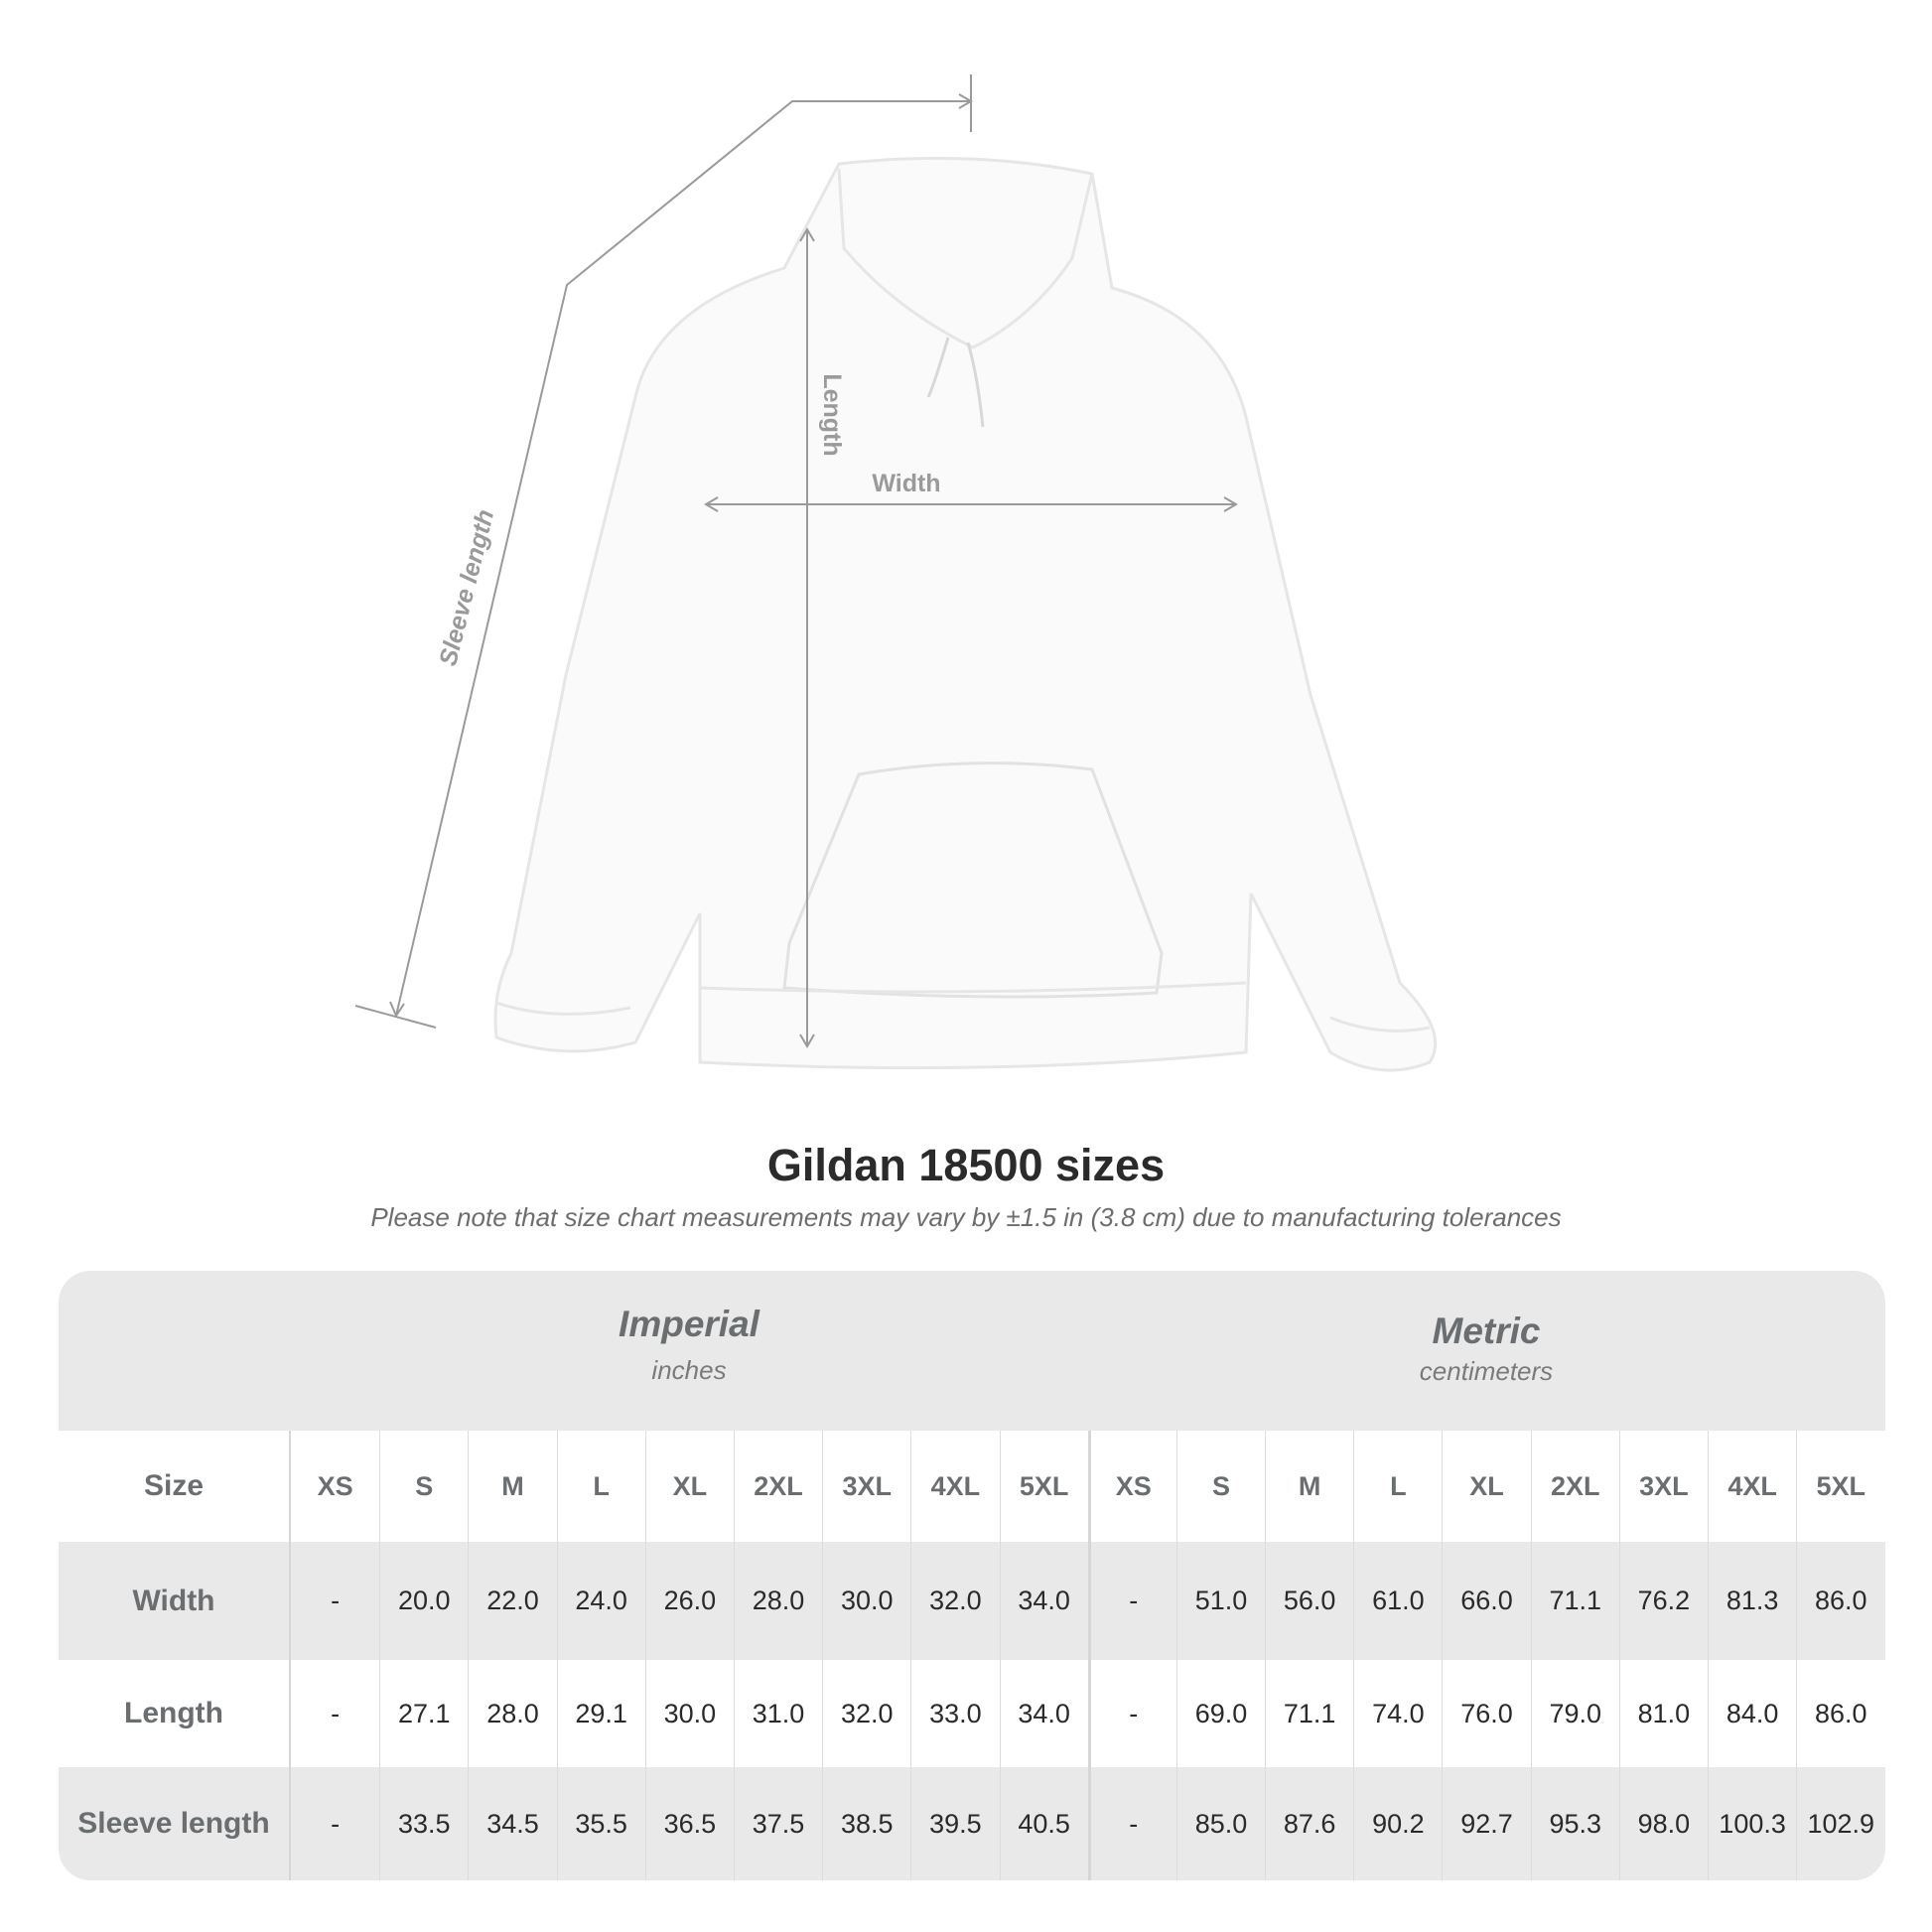 The width and height of the screenshot is (1932, 1932). What do you see at coordinates (601, 1823) in the screenshot?
I see `imperial-value-cell: 35.5` at bounding box center [601, 1823].